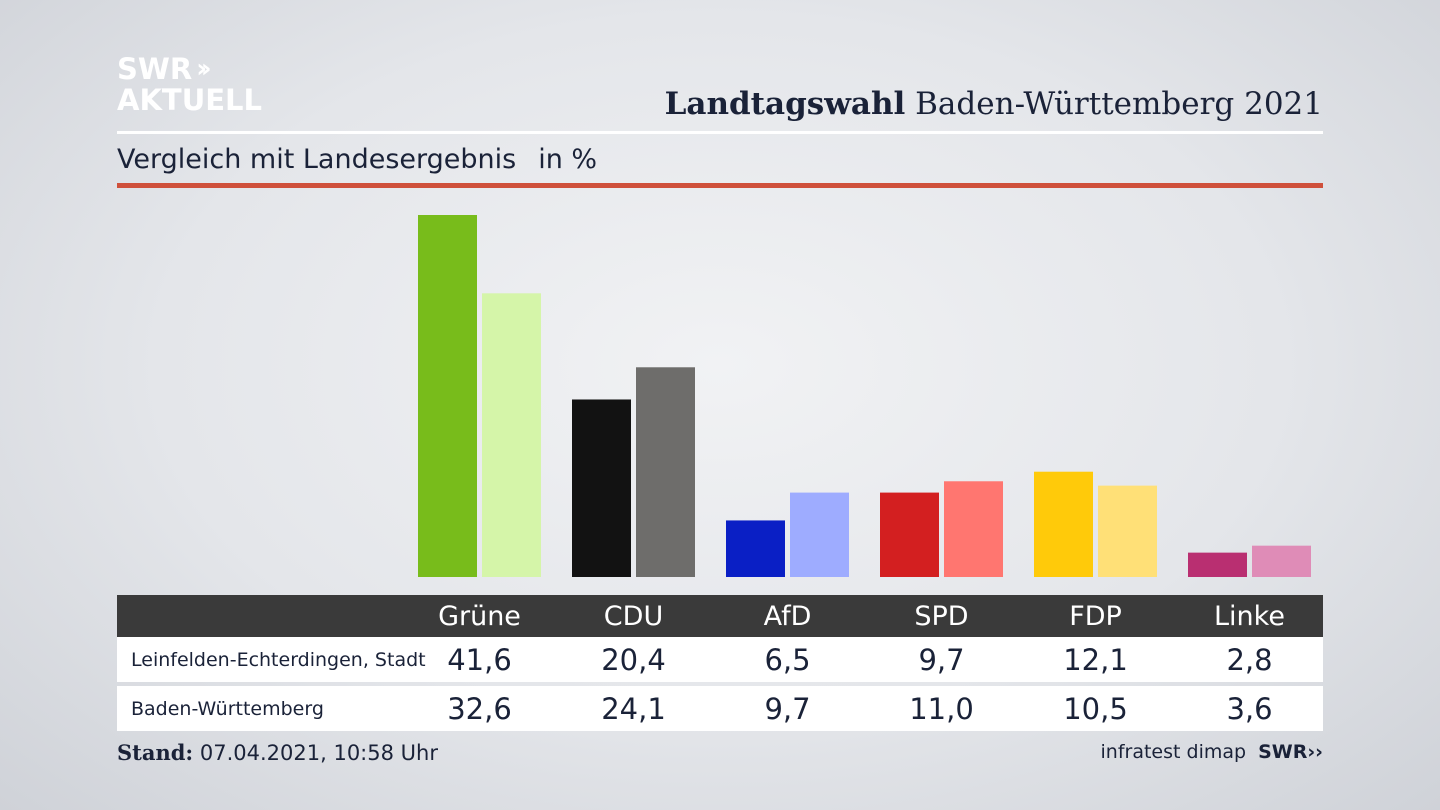 This screenshot has width=1440, height=810. I want to click on bar-afd-state, so click(819, 534).